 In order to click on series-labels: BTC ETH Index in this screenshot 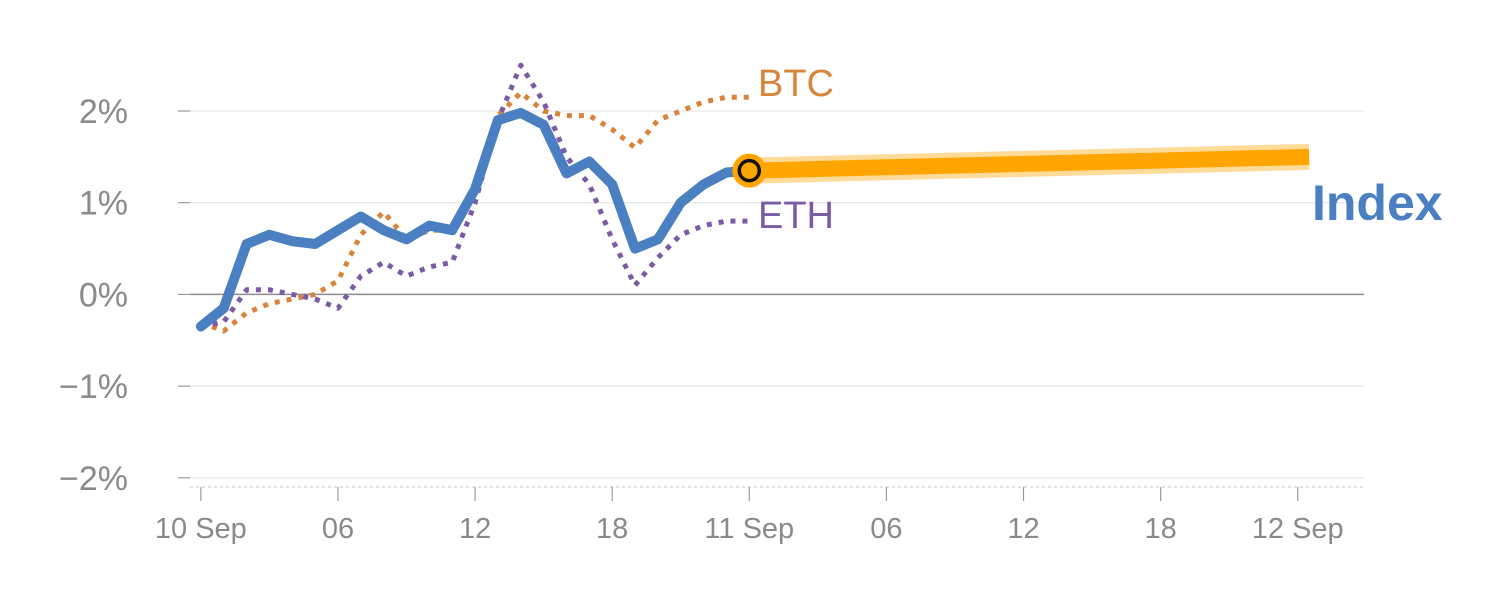, I will do `click(1100, 150)`.